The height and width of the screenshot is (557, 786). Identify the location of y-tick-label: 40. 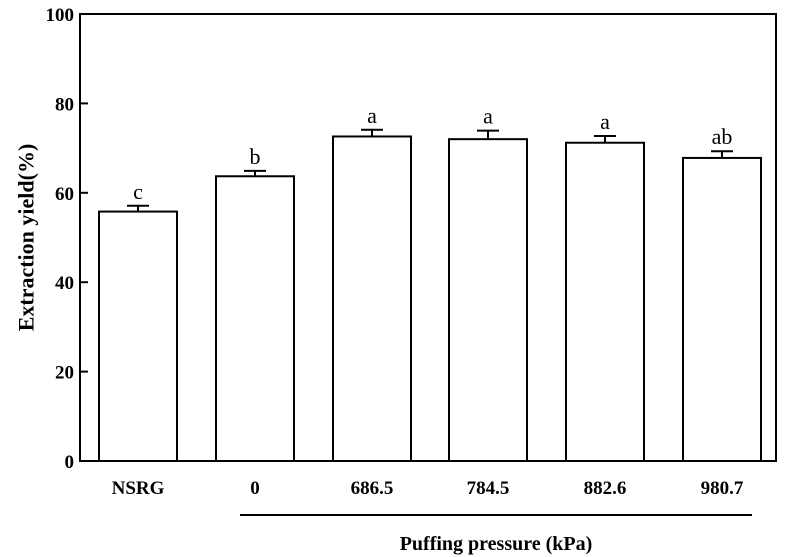
(64, 283).